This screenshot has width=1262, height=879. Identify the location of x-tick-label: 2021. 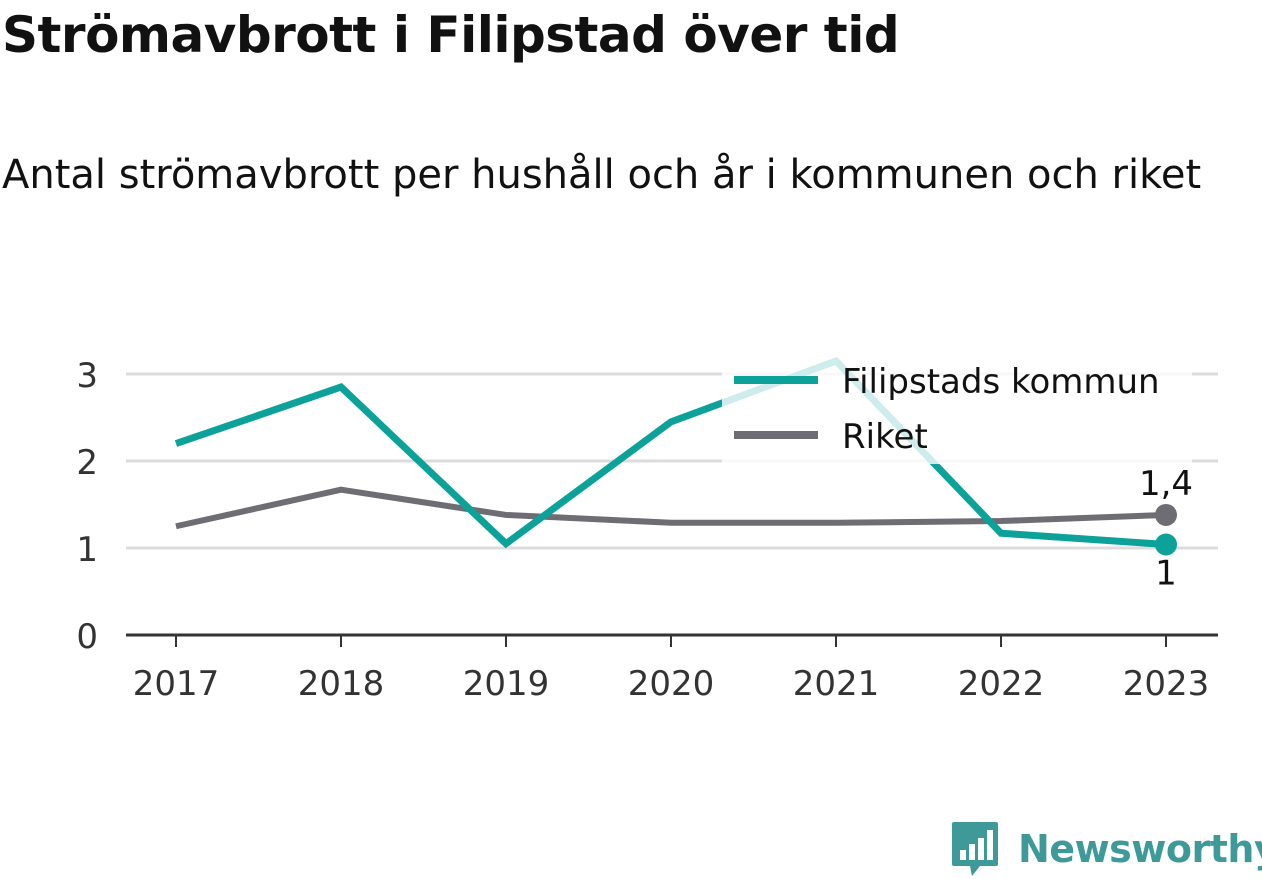
(836, 684).